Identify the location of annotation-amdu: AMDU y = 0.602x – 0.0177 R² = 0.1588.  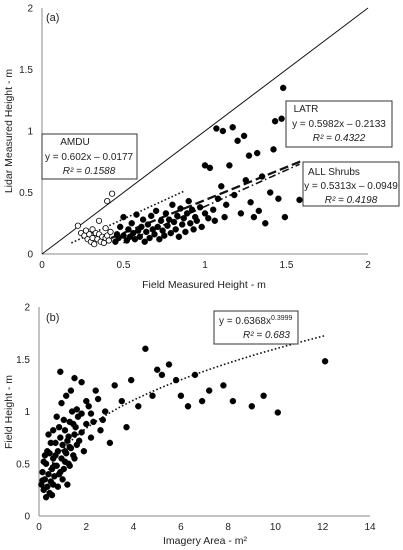
(89, 156).